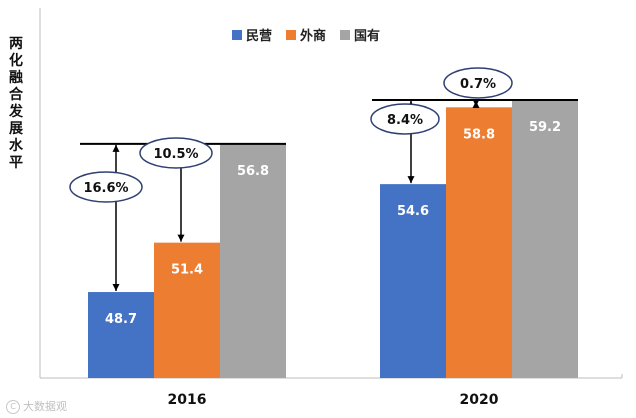  Describe the element at coordinates (479, 134) in the screenshot. I see `bar-value-label: 58.8` at that location.